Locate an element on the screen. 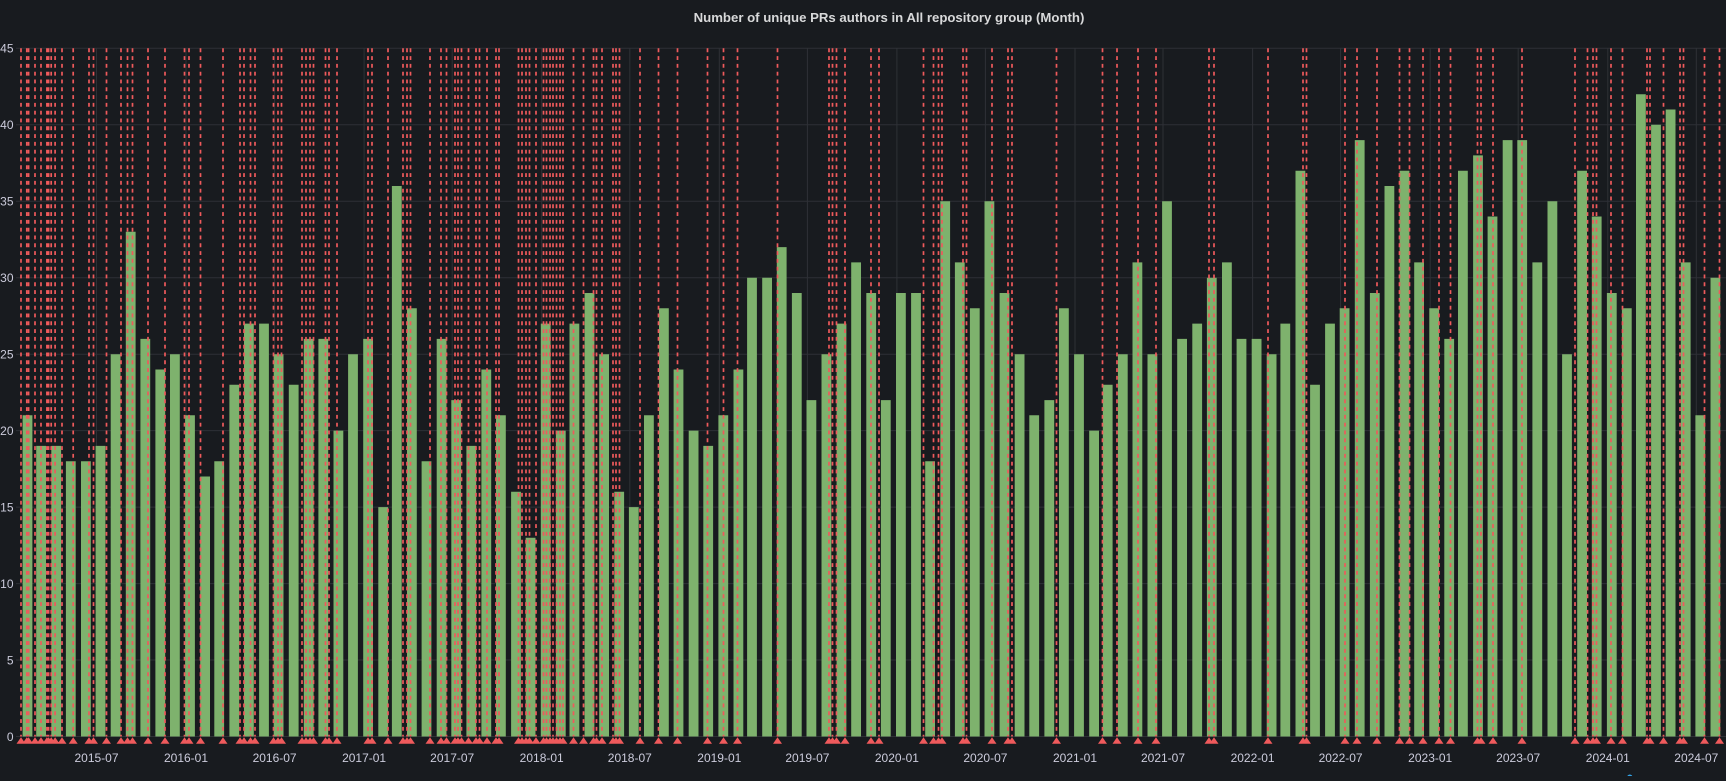  svg-text: 40 is located at coordinates (7, 125).